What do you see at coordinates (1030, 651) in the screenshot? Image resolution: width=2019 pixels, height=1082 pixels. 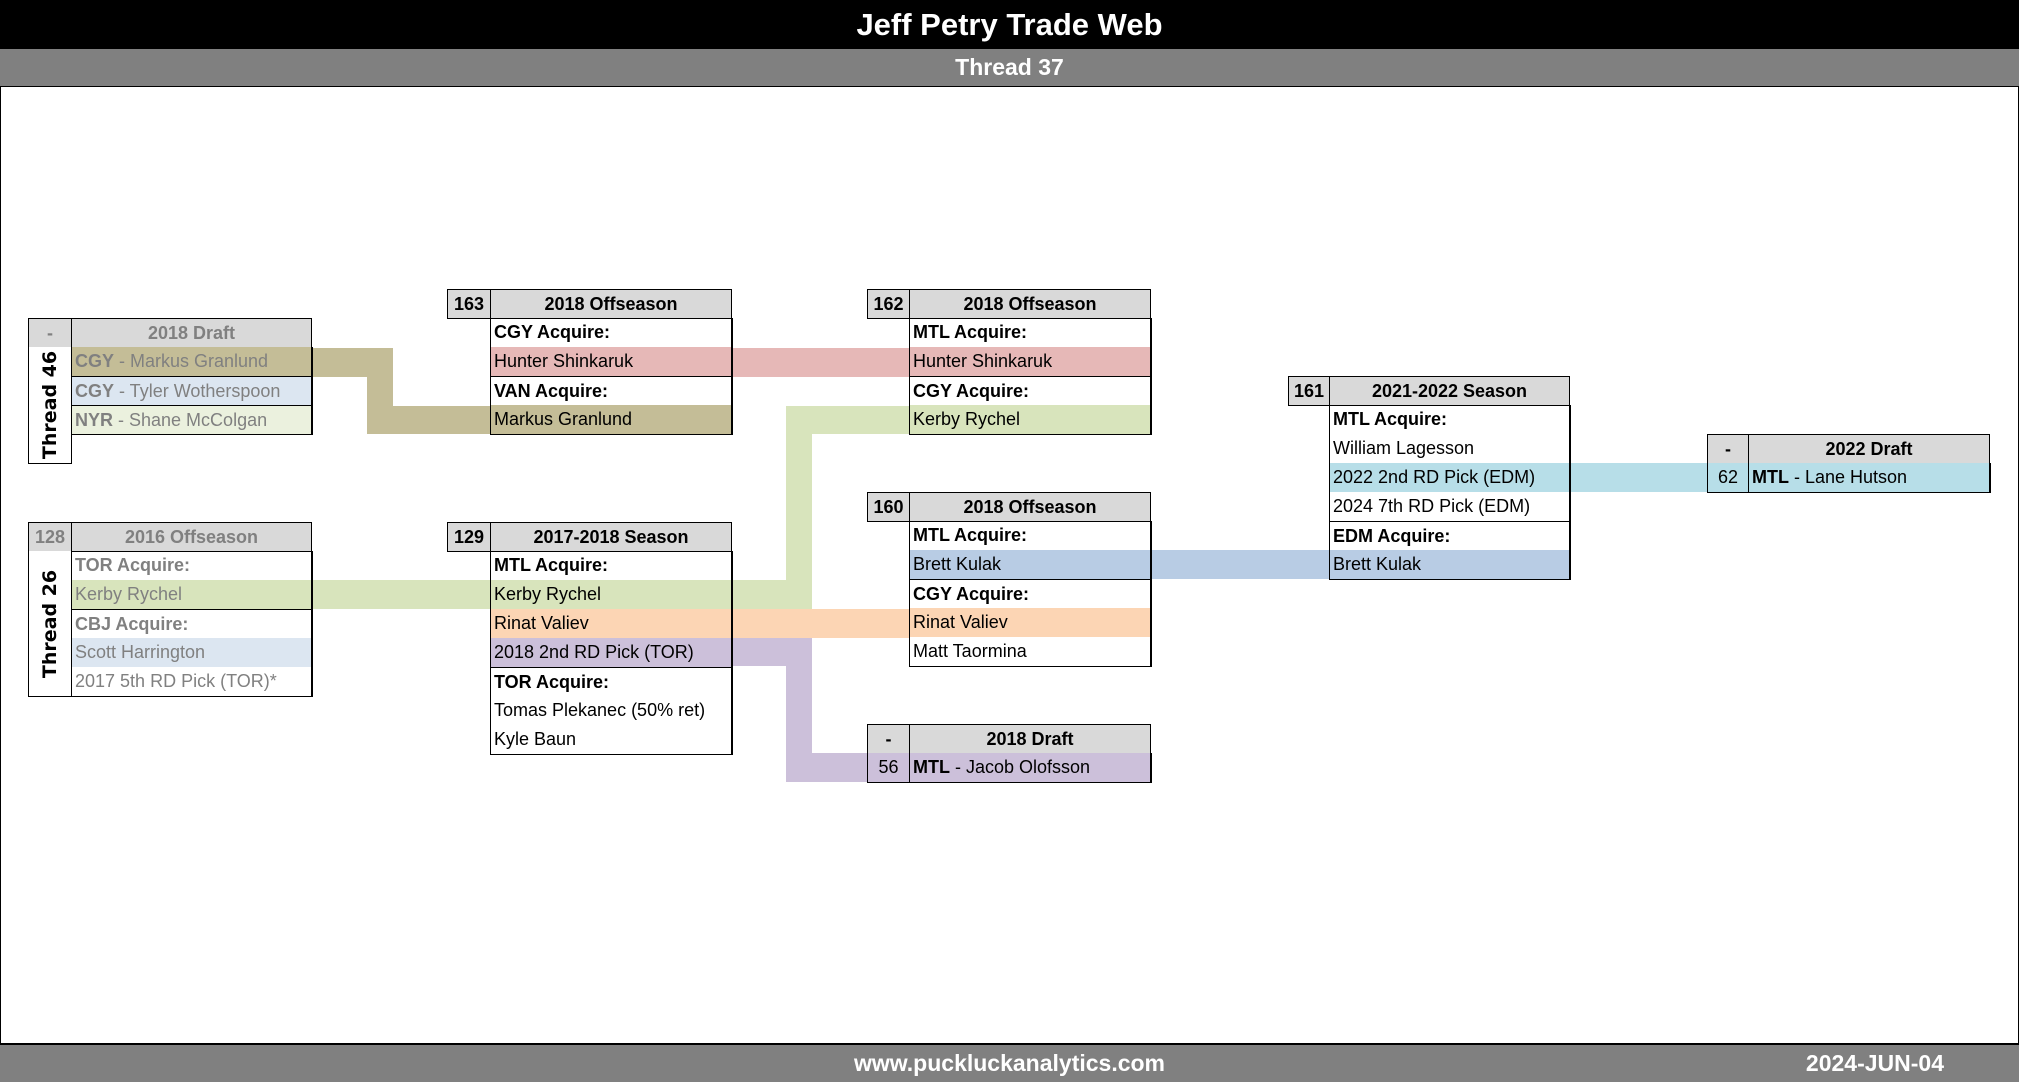 I see `asset-row: Matt Taormina` at bounding box center [1030, 651].